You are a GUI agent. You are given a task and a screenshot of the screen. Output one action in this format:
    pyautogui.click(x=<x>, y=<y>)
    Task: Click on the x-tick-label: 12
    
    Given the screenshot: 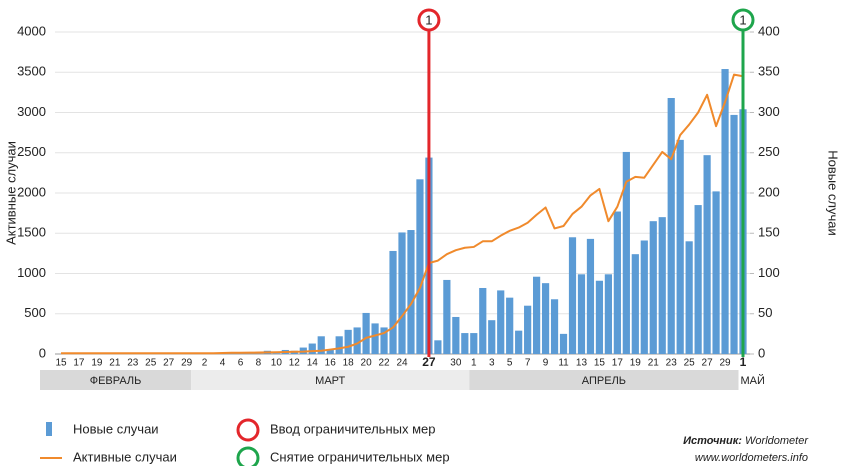 What is the action you would take?
    pyautogui.click(x=295, y=363)
    